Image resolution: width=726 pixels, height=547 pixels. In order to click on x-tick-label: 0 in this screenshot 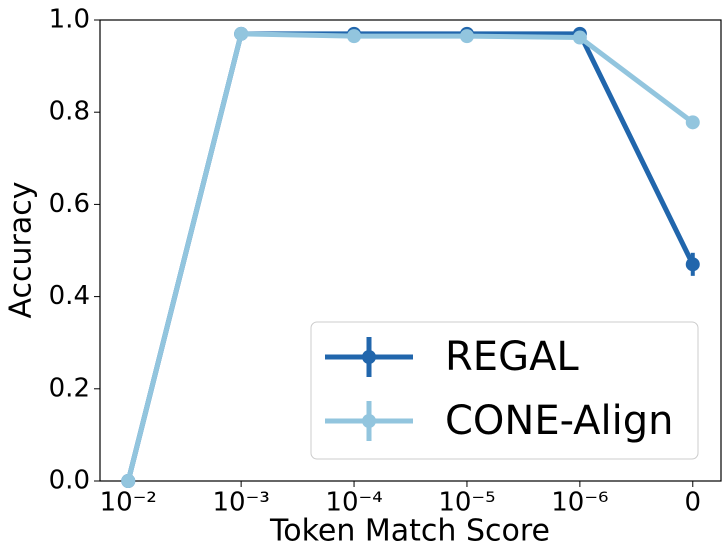, I will do `click(692, 503)`.